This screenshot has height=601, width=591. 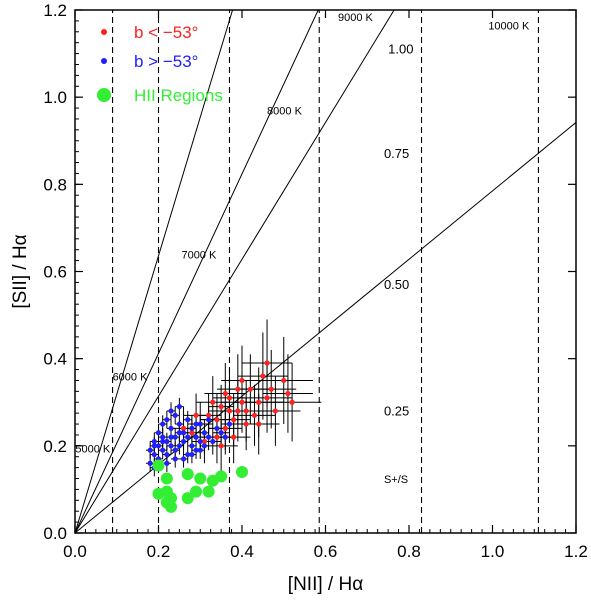 I want to click on legend-marker, so click(x=104, y=32).